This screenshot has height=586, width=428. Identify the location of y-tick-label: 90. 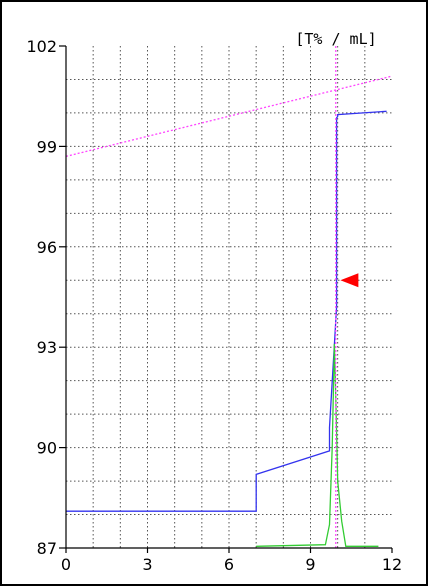
(47, 448).